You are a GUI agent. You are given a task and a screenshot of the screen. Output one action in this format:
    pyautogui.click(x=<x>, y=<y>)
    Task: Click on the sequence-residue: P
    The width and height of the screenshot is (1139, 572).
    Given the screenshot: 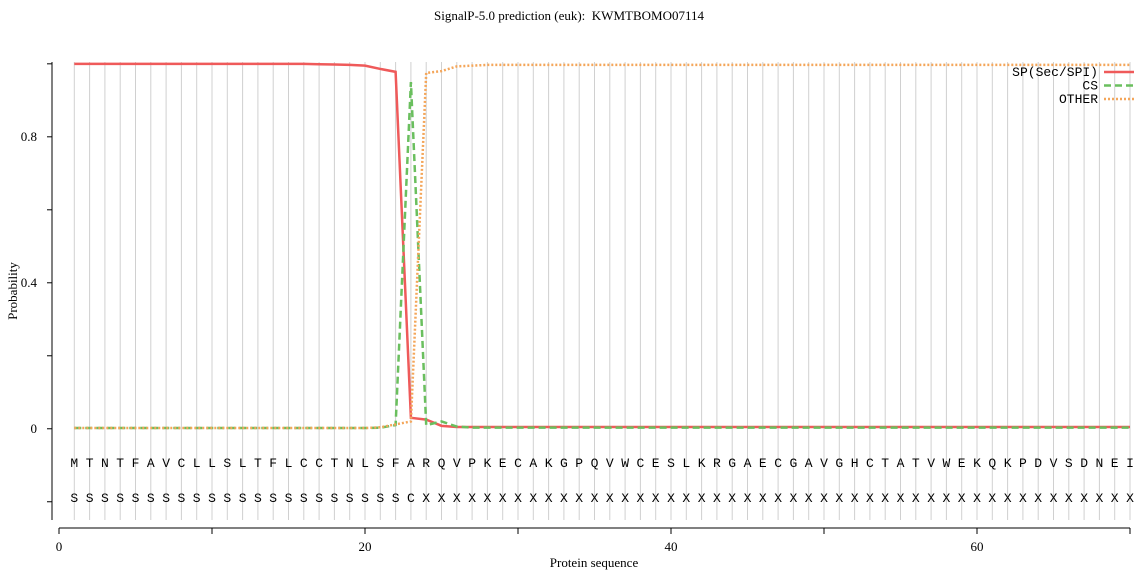 What is the action you would take?
    pyautogui.click(x=579, y=463)
    